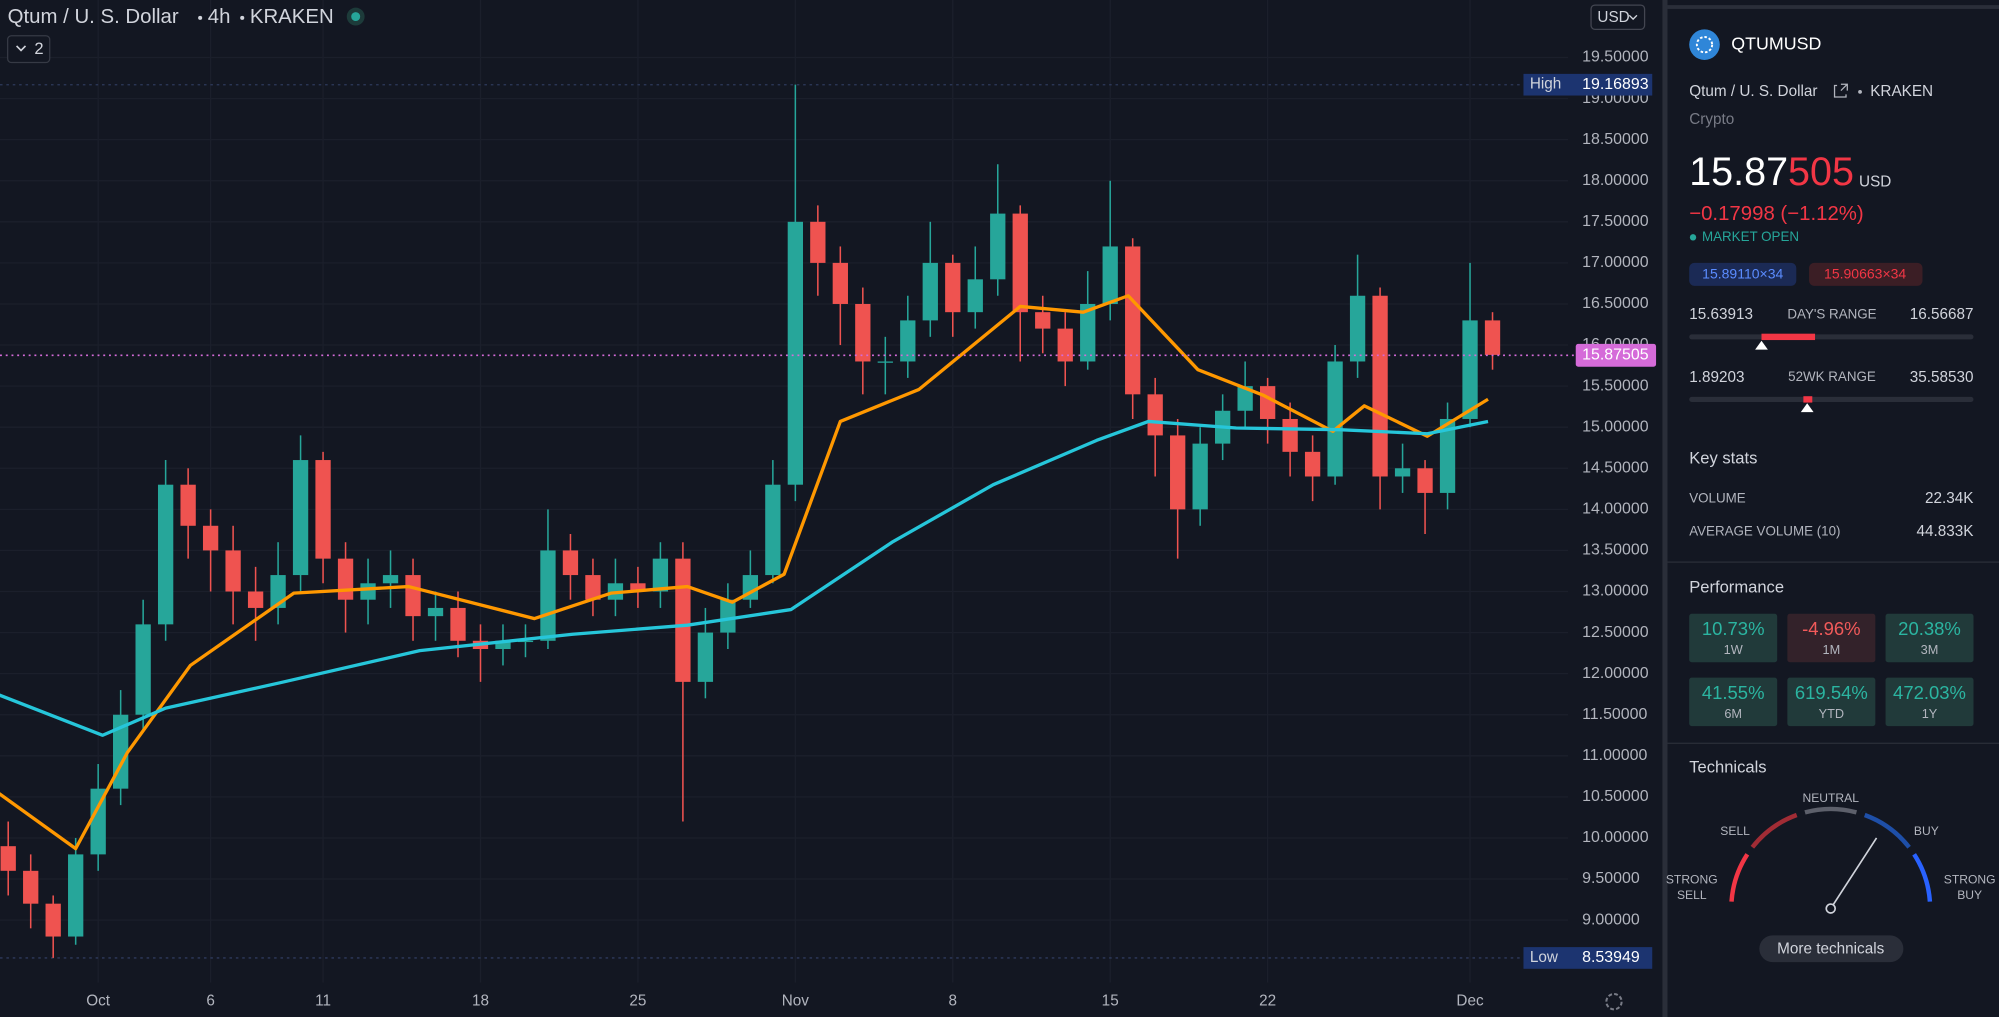 The width and height of the screenshot is (1999, 1017). I want to click on gauge-needle, so click(1854, 873).